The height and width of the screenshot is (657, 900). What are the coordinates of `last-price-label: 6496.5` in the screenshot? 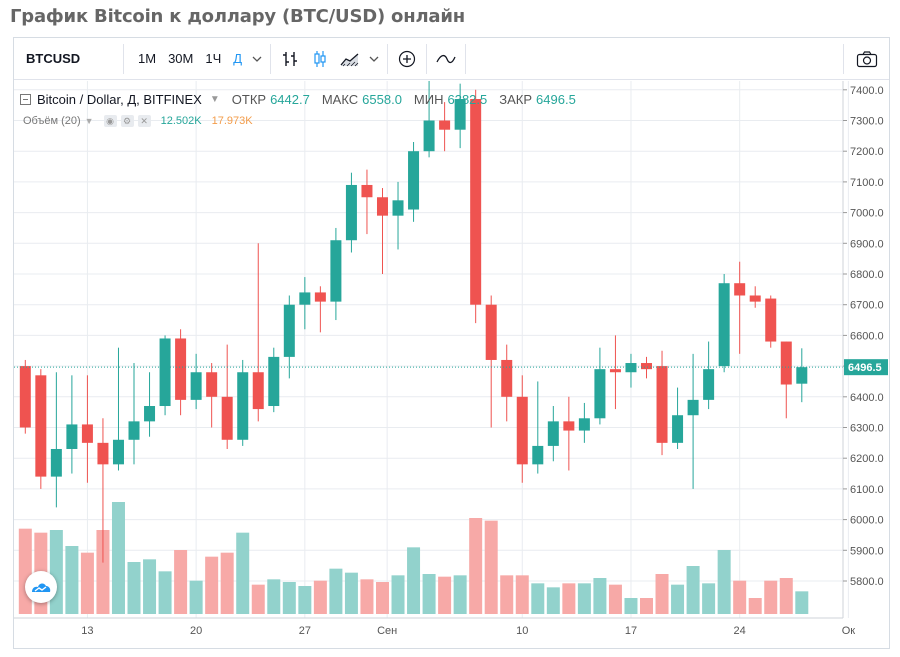 It's located at (865, 368).